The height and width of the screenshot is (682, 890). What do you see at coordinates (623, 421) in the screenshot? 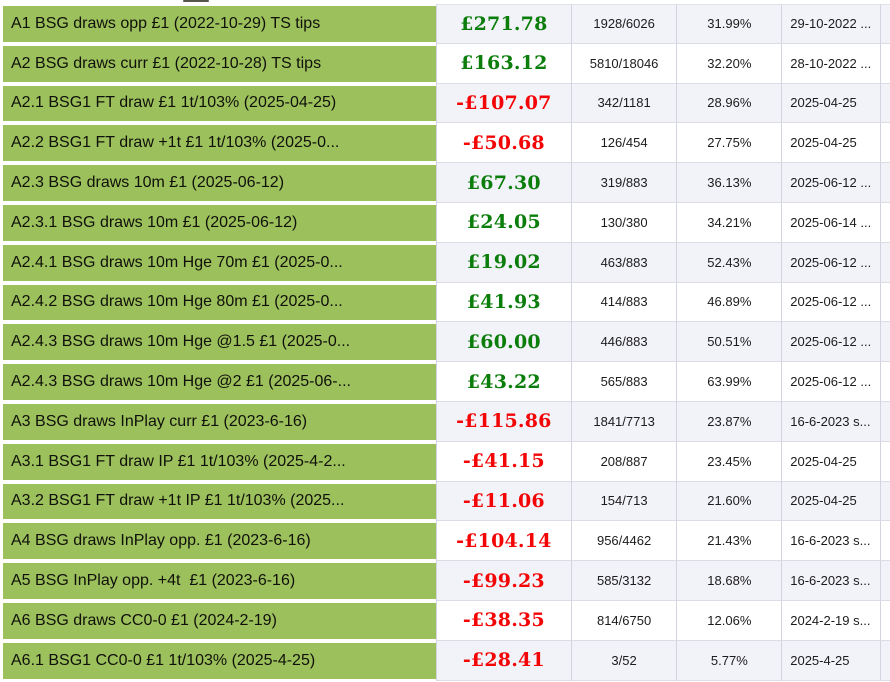
I see `wins-fraction: 1841/7713` at bounding box center [623, 421].